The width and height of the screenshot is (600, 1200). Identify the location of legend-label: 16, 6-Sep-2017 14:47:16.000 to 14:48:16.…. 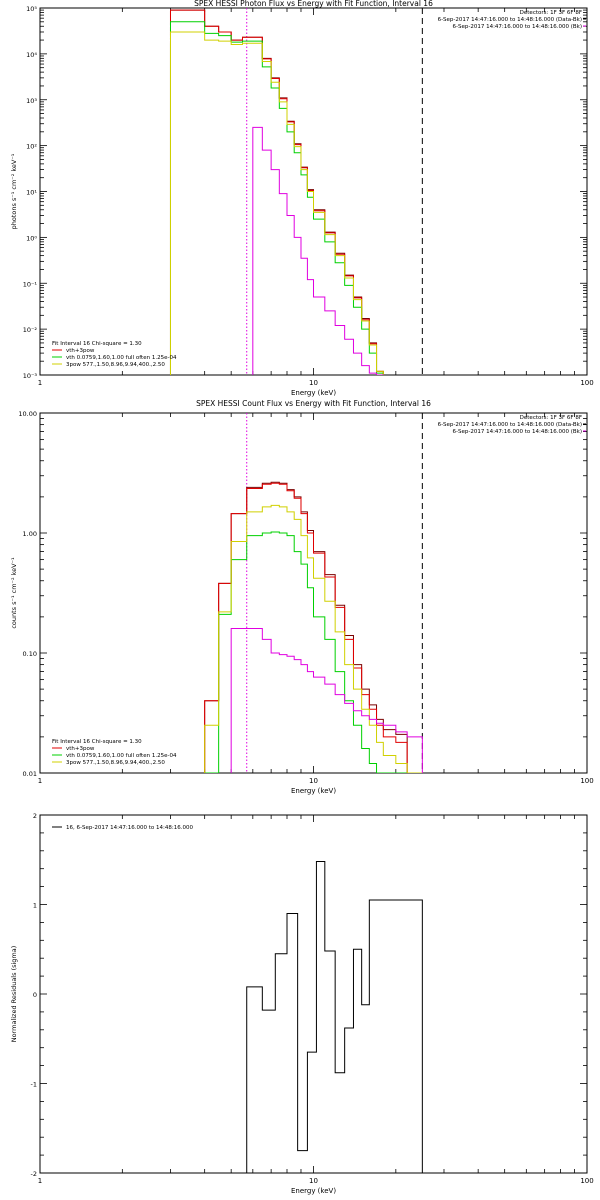
(129, 828).